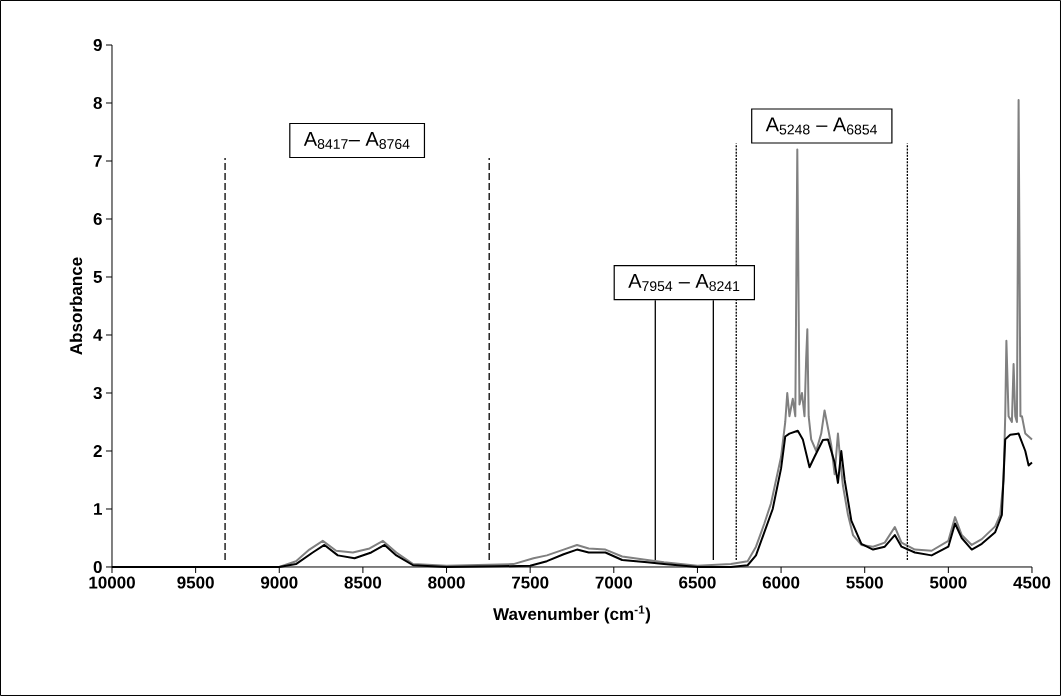 This screenshot has height=696, width=1061. I want to click on x-tick-label: 7000, so click(613, 582).